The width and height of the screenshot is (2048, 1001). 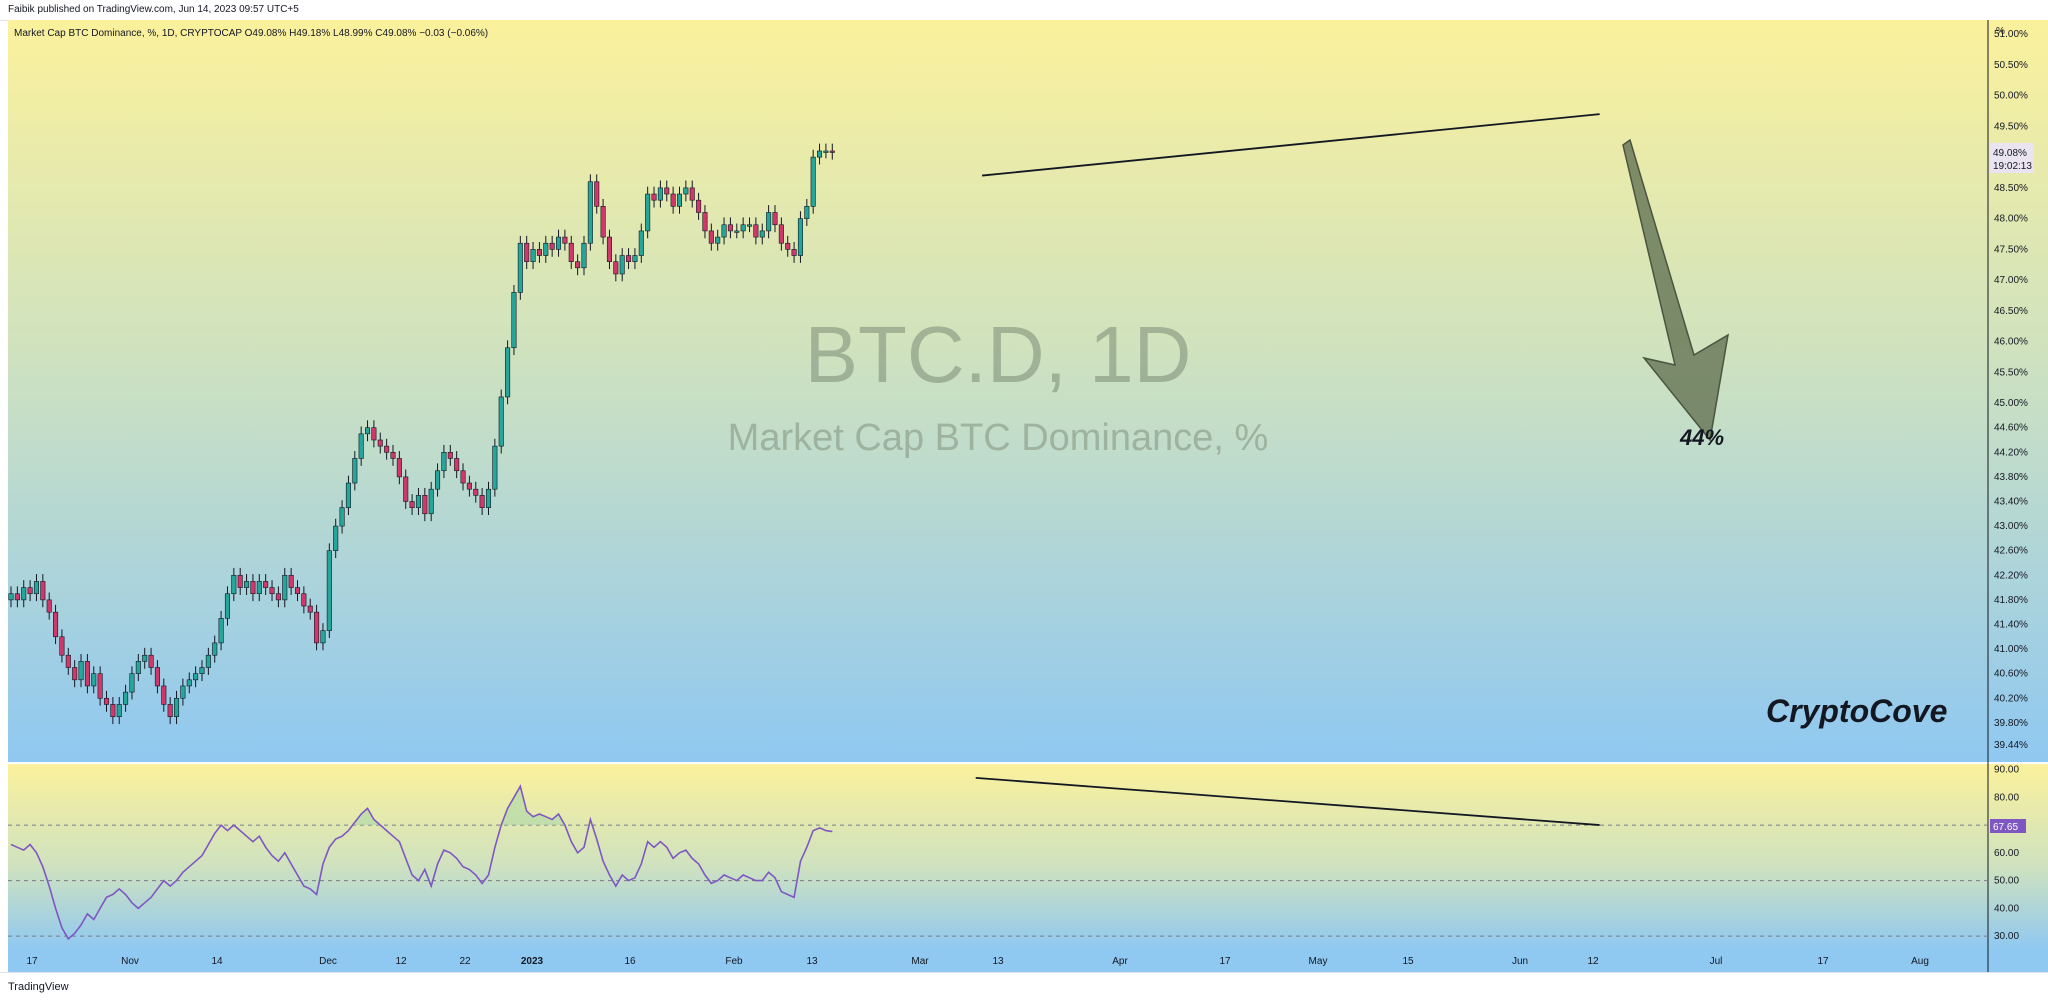 I want to click on time-tick-label: Nov, so click(x=130, y=961).